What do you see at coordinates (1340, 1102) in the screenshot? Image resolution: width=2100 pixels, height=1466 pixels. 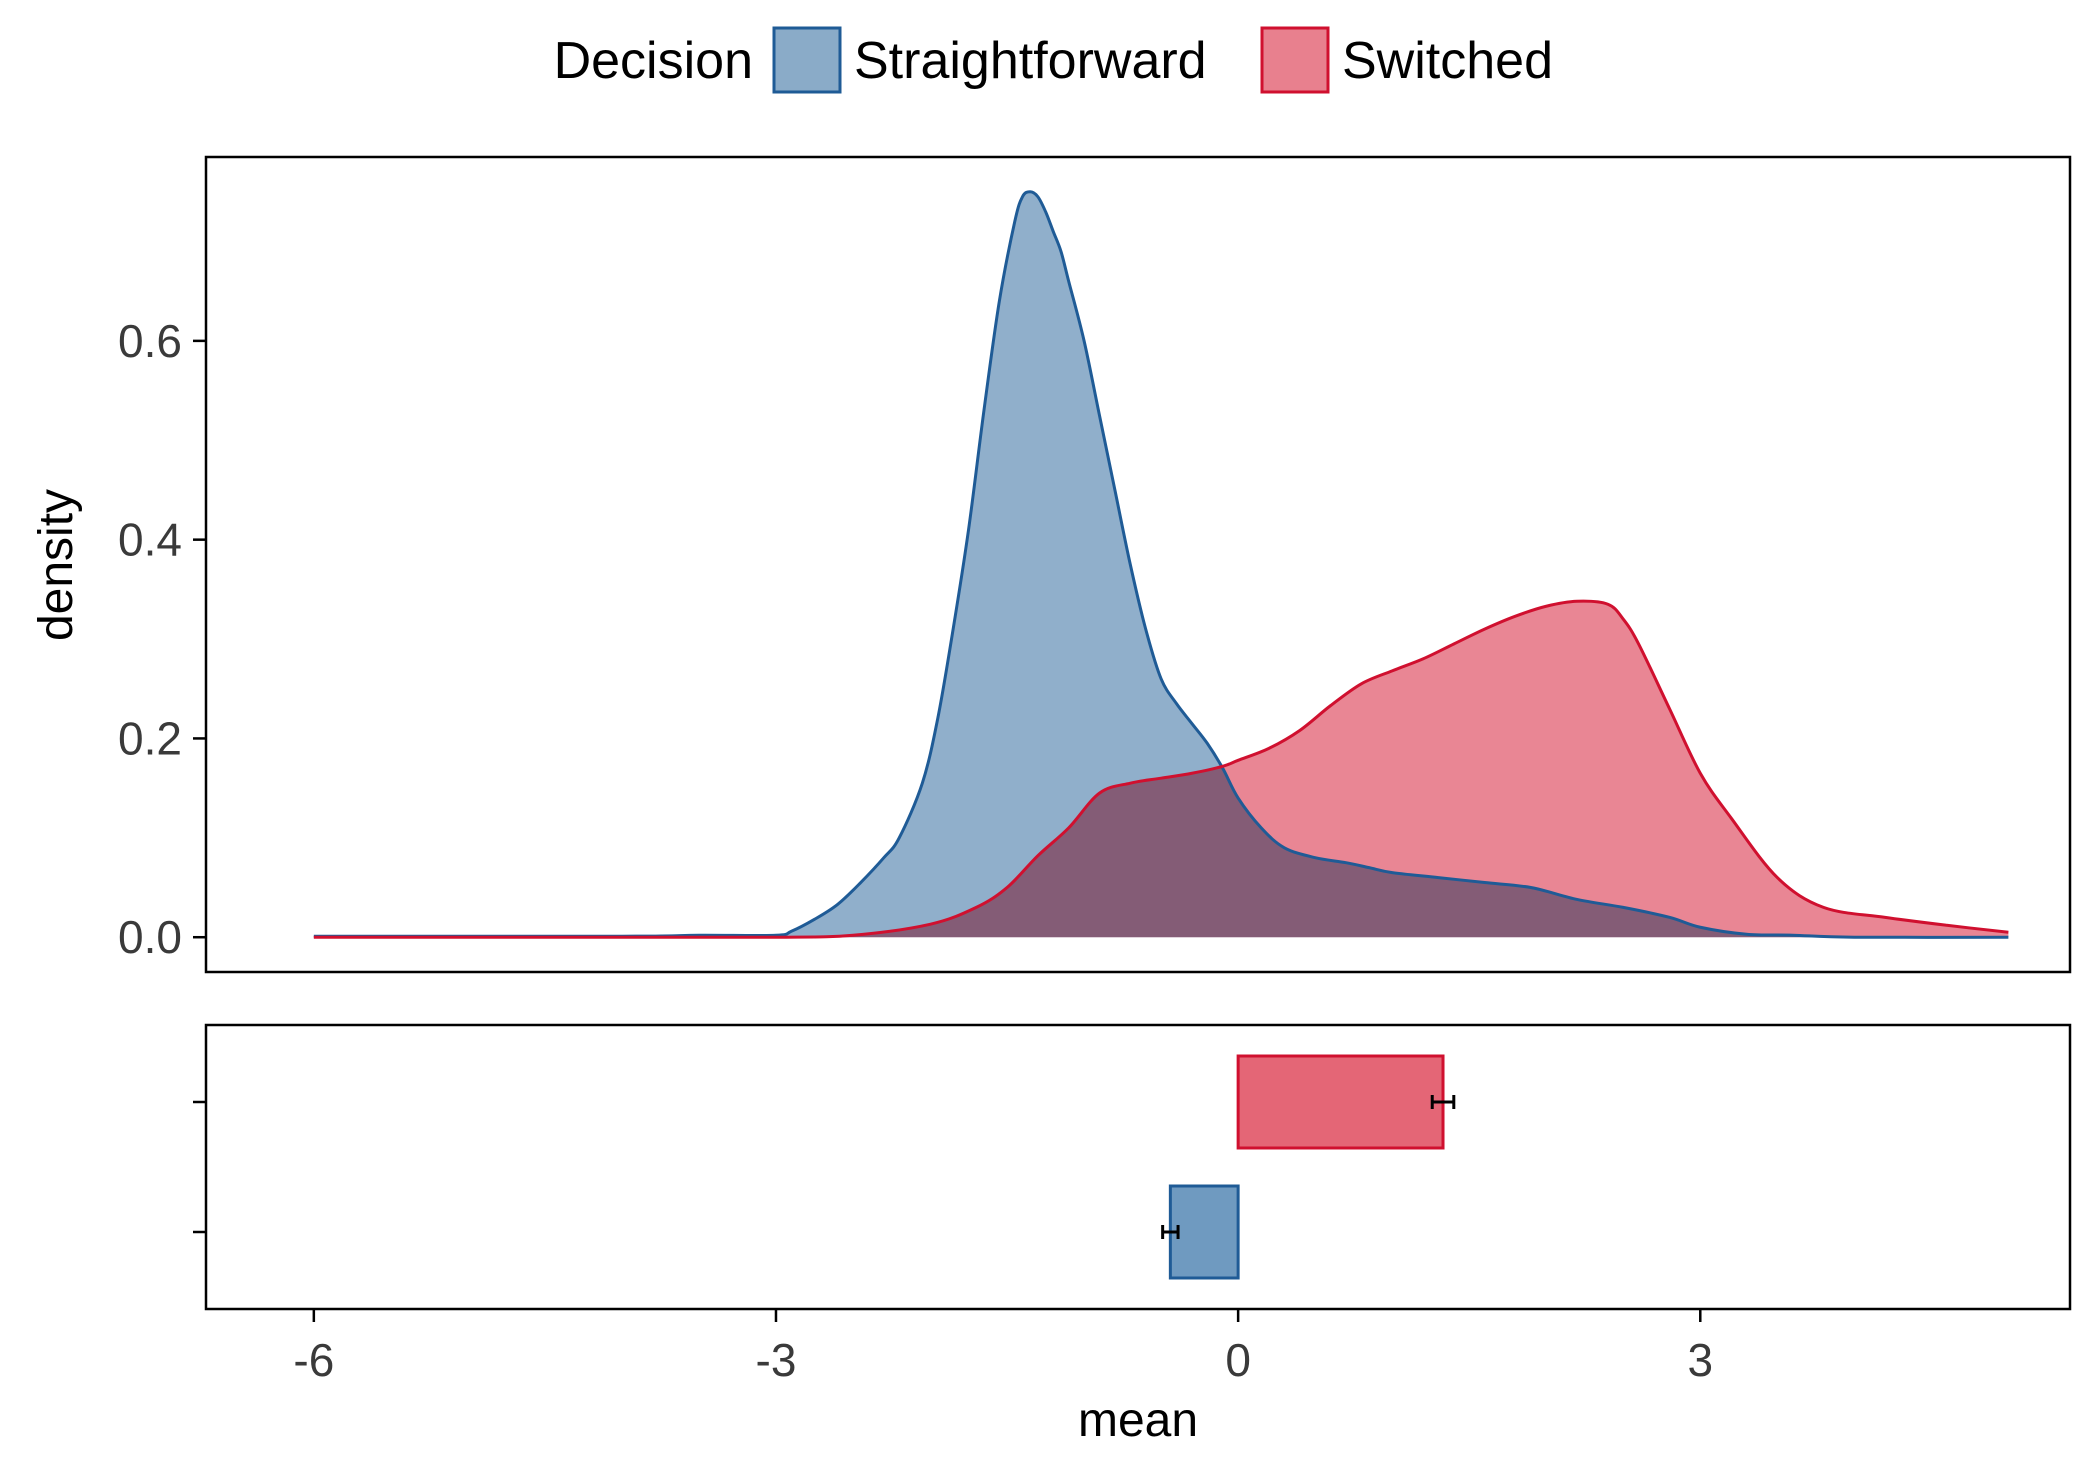 I see `mean-bar-switched` at bounding box center [1340, 1102].